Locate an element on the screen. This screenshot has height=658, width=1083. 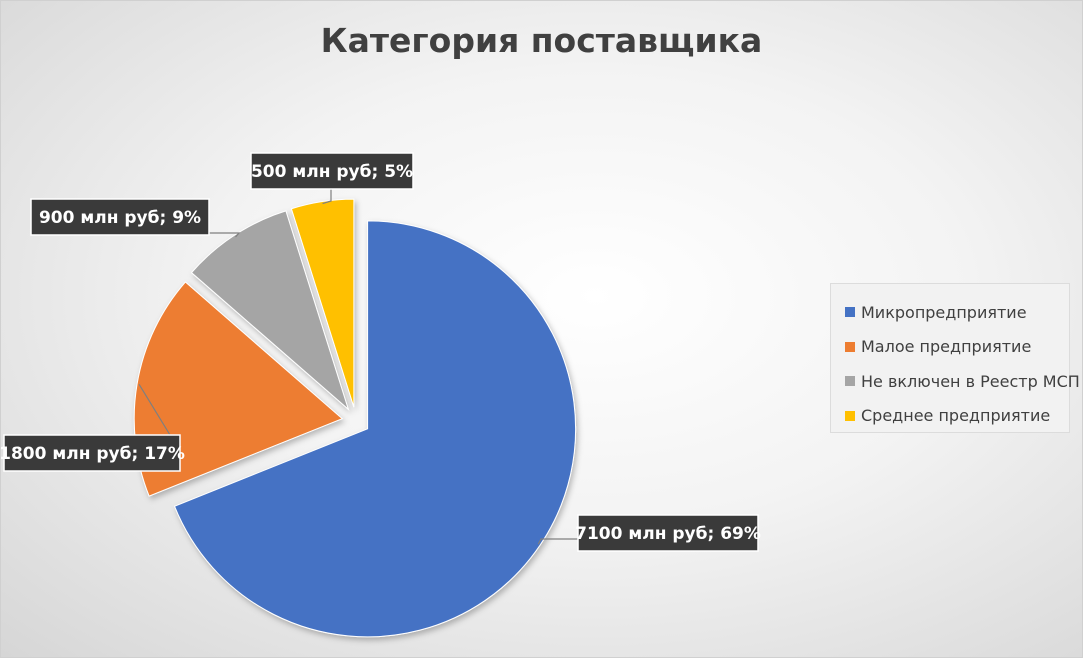
legend-label: Среднее предприятие is located at coordinates (956, 416).